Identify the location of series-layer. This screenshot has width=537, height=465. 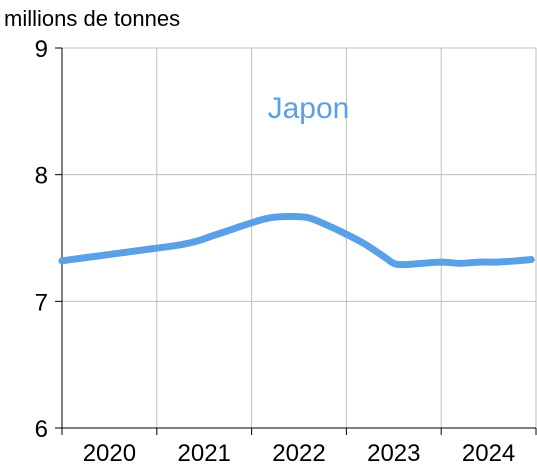
(296, 240).